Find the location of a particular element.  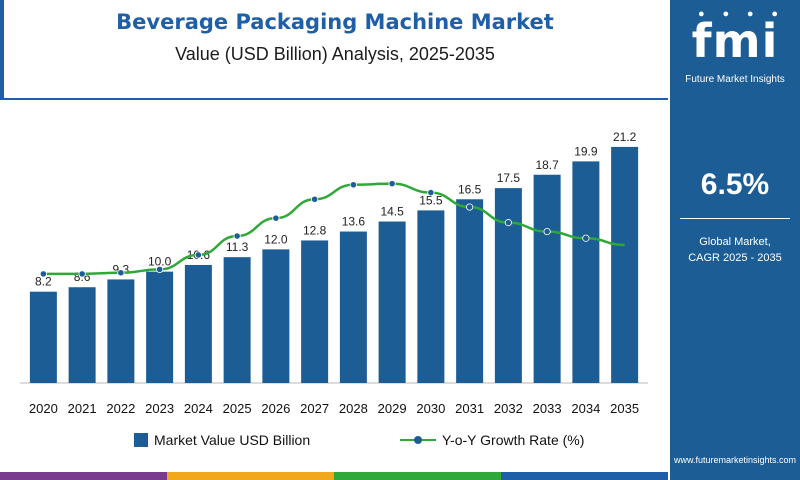

page-subtitle: Value (USD Billion) Analysis, 2025-2035 is located at coordinates (335, 54).